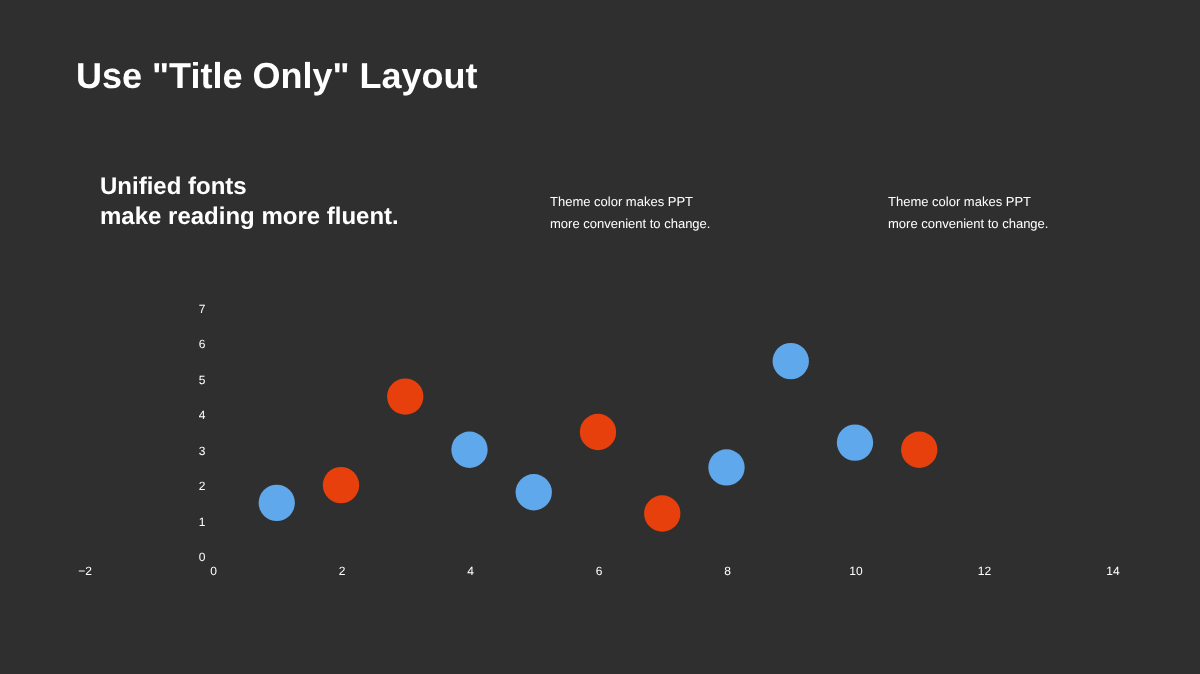  What do you see at coordinates (249, 202) in the screenshot?
I see `text: Unified fonts make reading more fluent.` at bounding box center [249, 202].